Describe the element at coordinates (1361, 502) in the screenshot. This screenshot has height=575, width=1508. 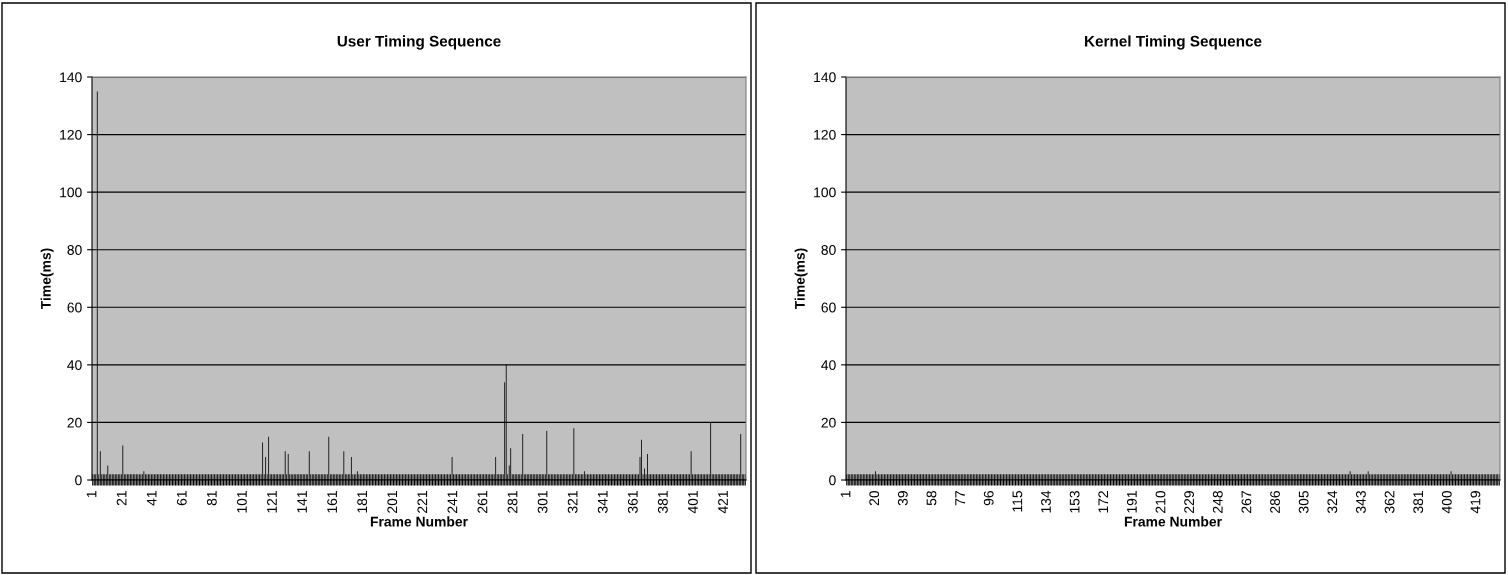
I see `x-tick-label: 343` at that location.